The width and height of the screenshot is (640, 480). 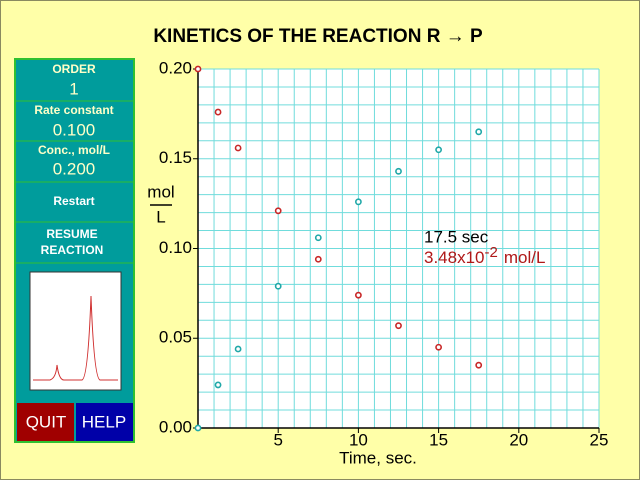 I want to click on restart-button: Restart, so click(x=74, y=202).